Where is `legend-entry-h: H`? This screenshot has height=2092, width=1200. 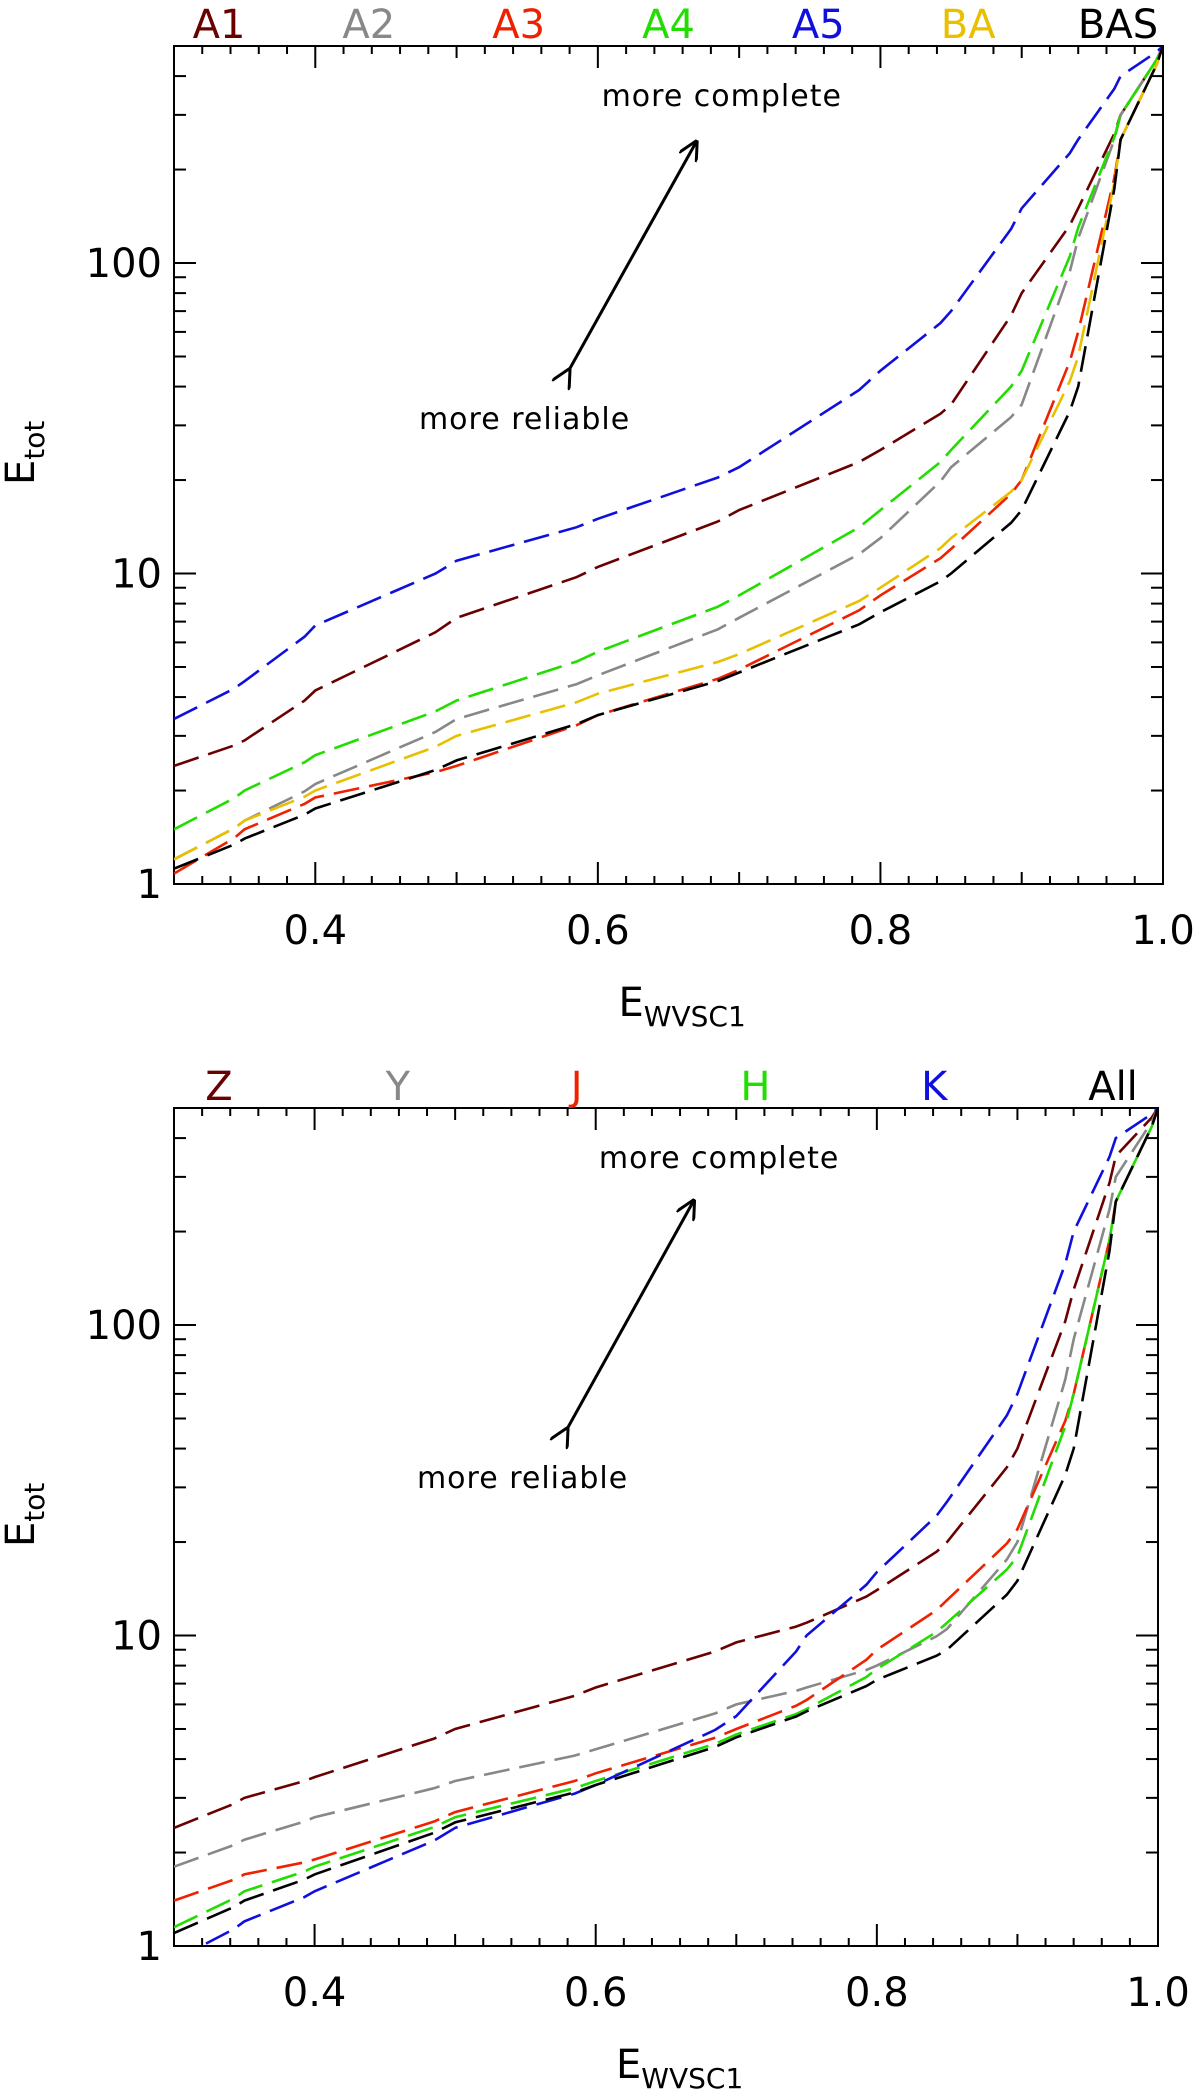
legend-entry-h: H is located at coordinates (755, 1087).